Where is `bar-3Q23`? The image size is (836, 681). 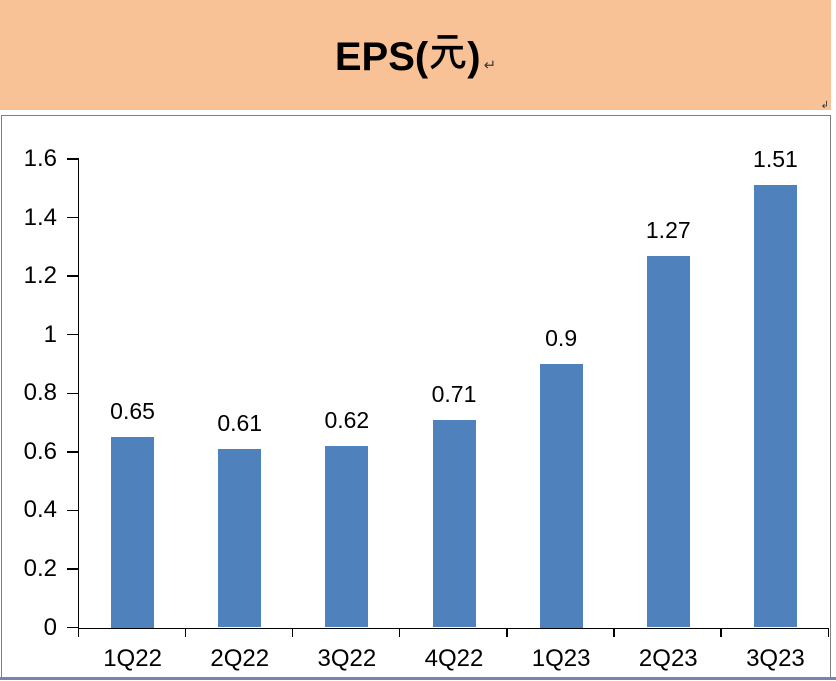 bar-3Q23 is located at coordinates (775, 406).